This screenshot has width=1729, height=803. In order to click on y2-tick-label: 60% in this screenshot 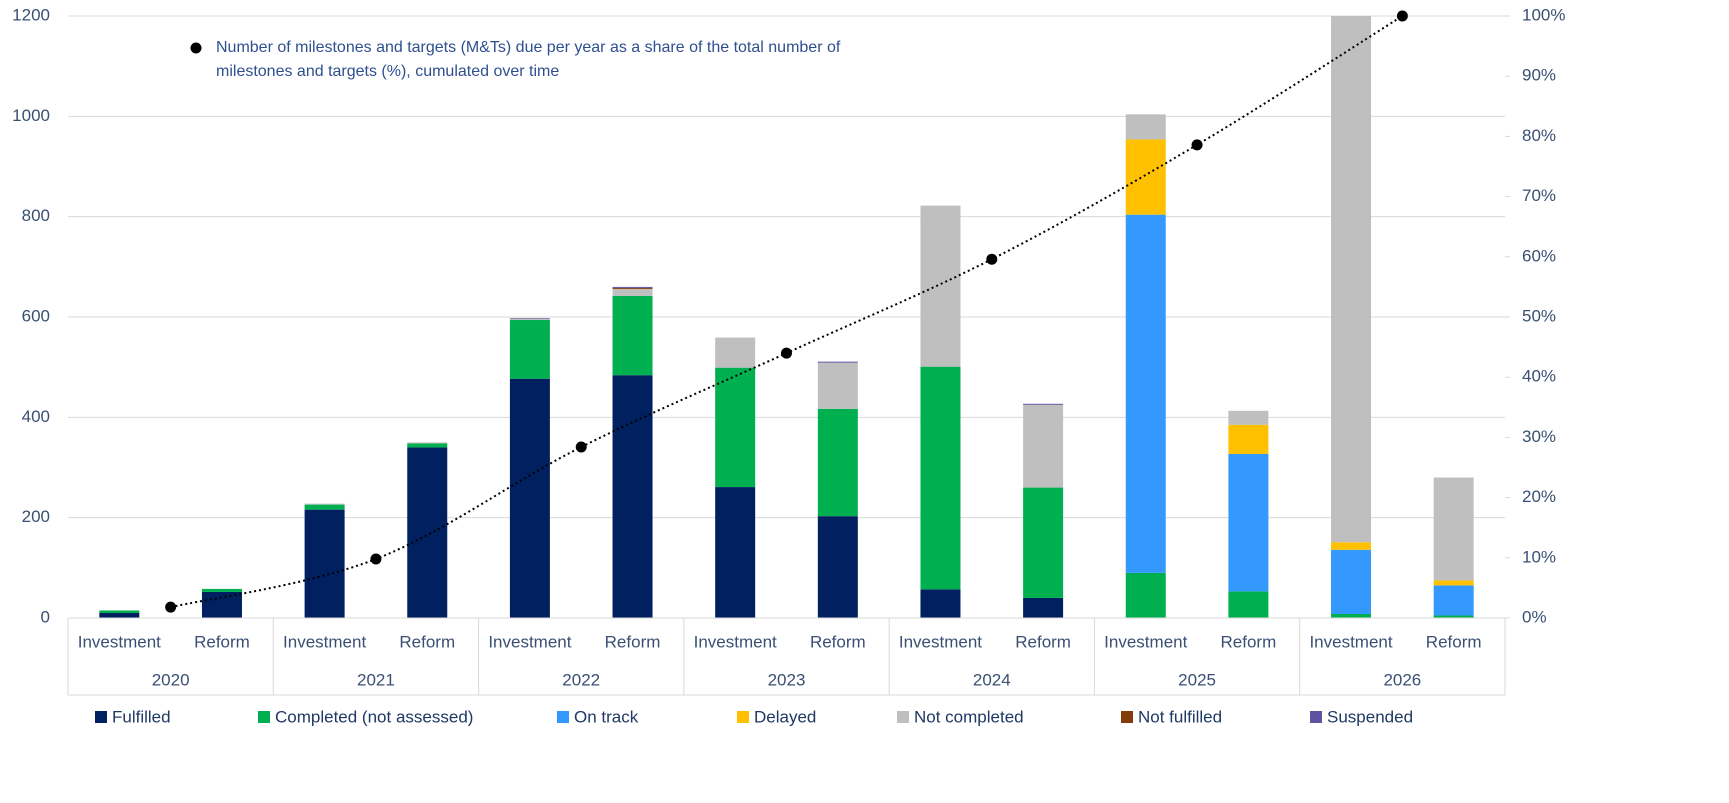, I will do `click(1539, 255)`.